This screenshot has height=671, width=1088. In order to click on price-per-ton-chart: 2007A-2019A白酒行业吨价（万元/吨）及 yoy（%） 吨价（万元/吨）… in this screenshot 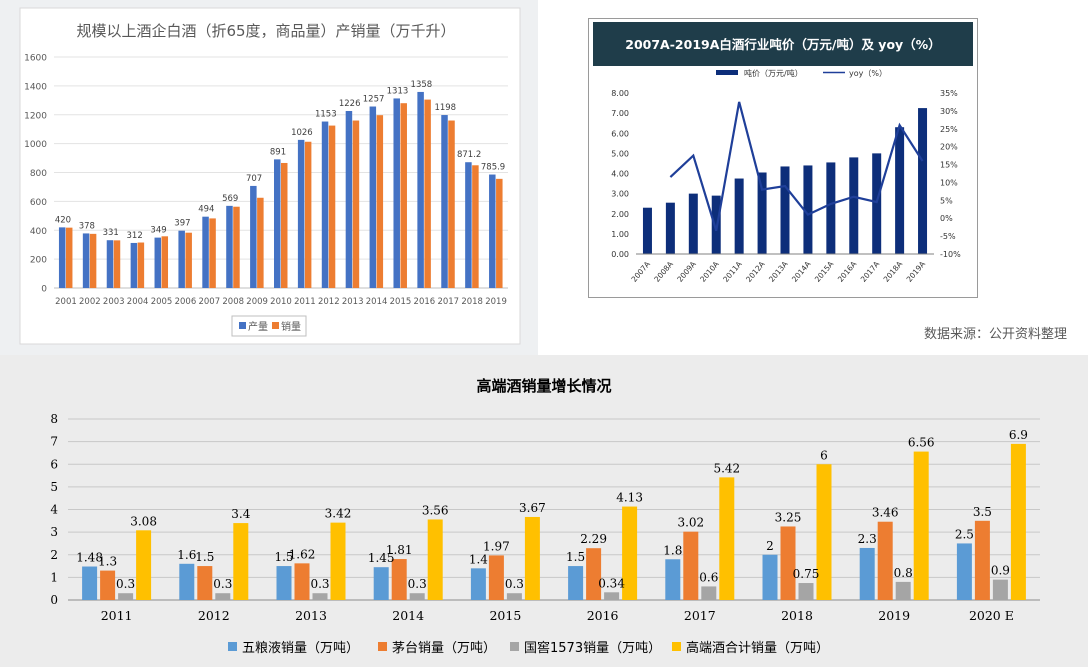, I will do `click(783, 158)`.